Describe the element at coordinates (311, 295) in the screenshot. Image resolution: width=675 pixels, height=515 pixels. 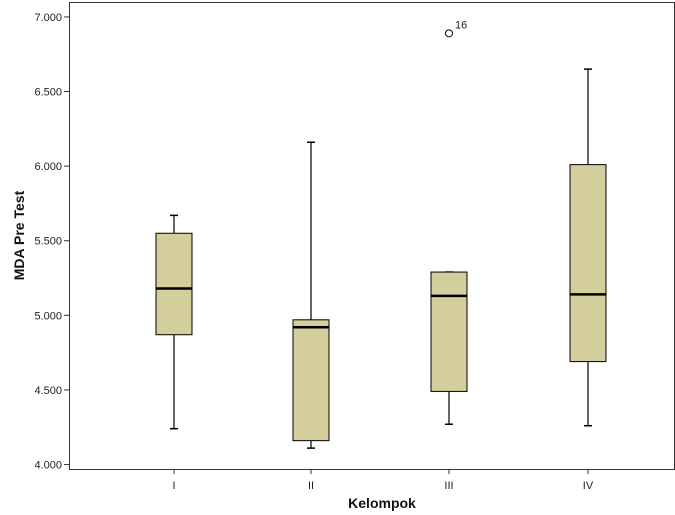
I see `box-II` at that location.